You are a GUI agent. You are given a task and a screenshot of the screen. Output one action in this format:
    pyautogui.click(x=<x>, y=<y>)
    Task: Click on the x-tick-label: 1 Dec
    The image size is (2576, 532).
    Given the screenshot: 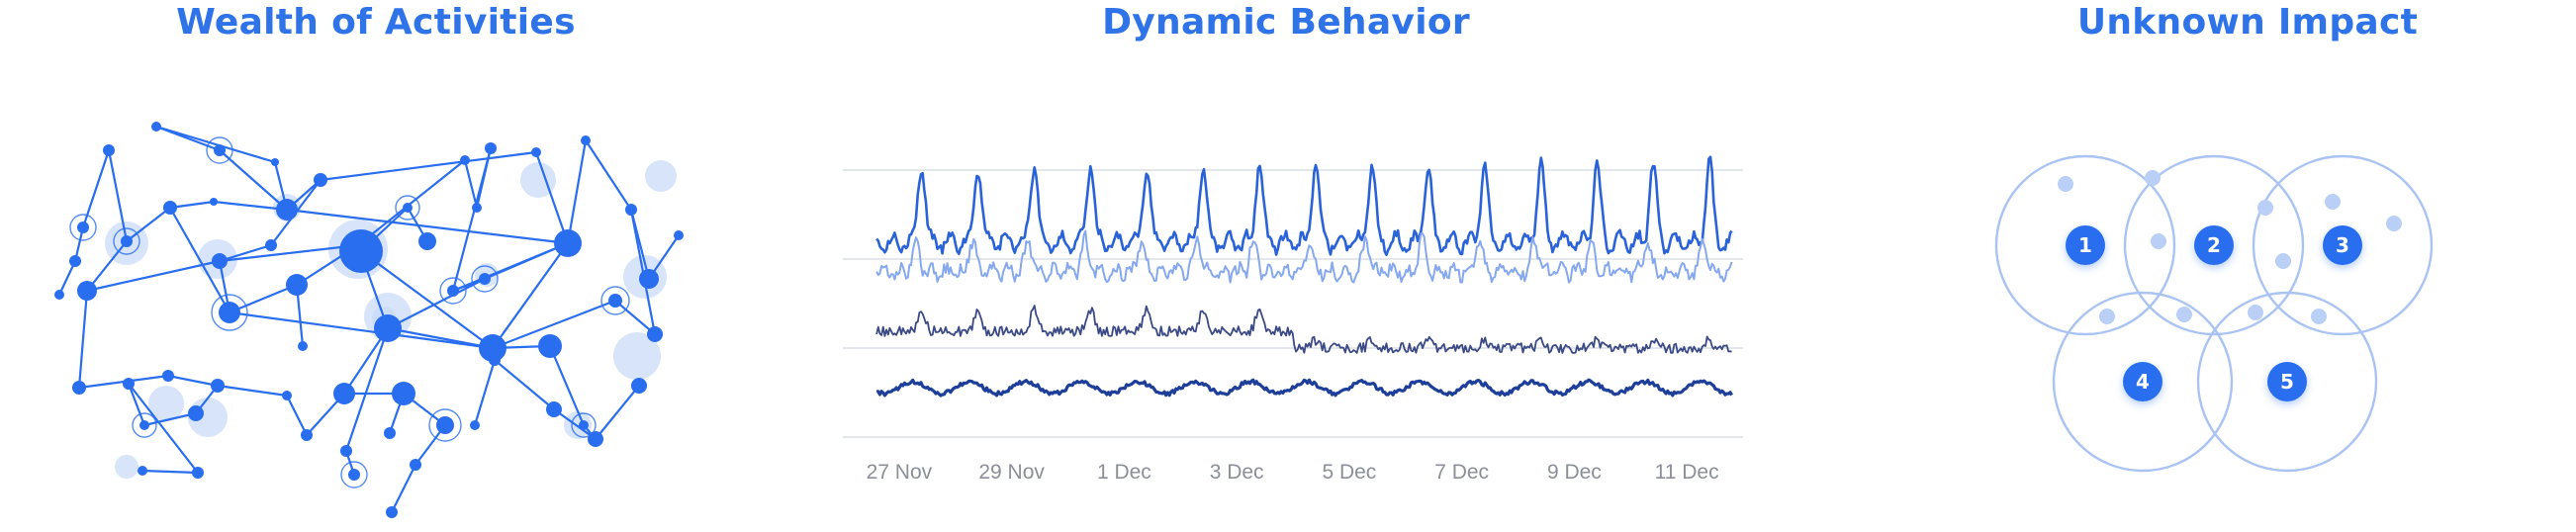 What is the action you would take?
    pyautogui.click(x=1124, y=472)
    